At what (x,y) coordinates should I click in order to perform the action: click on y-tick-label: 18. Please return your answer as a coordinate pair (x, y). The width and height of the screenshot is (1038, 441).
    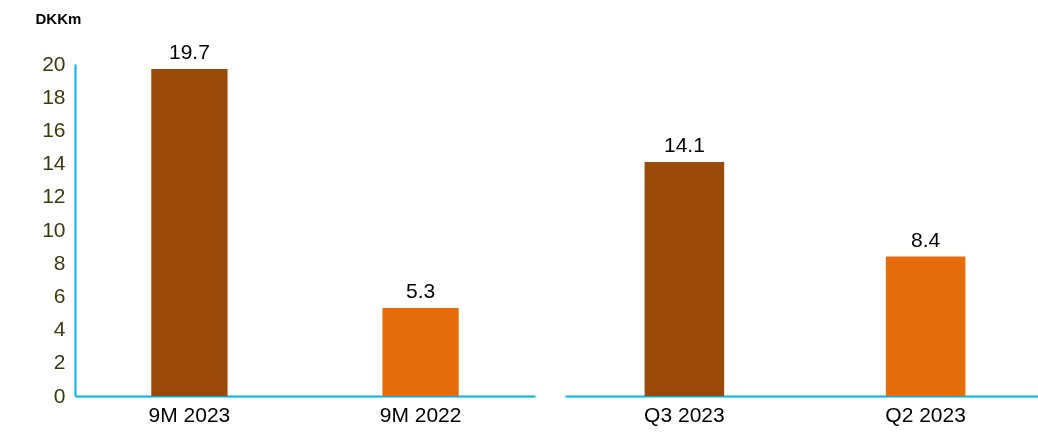
    Looking at the image, I should click on (54, 96).